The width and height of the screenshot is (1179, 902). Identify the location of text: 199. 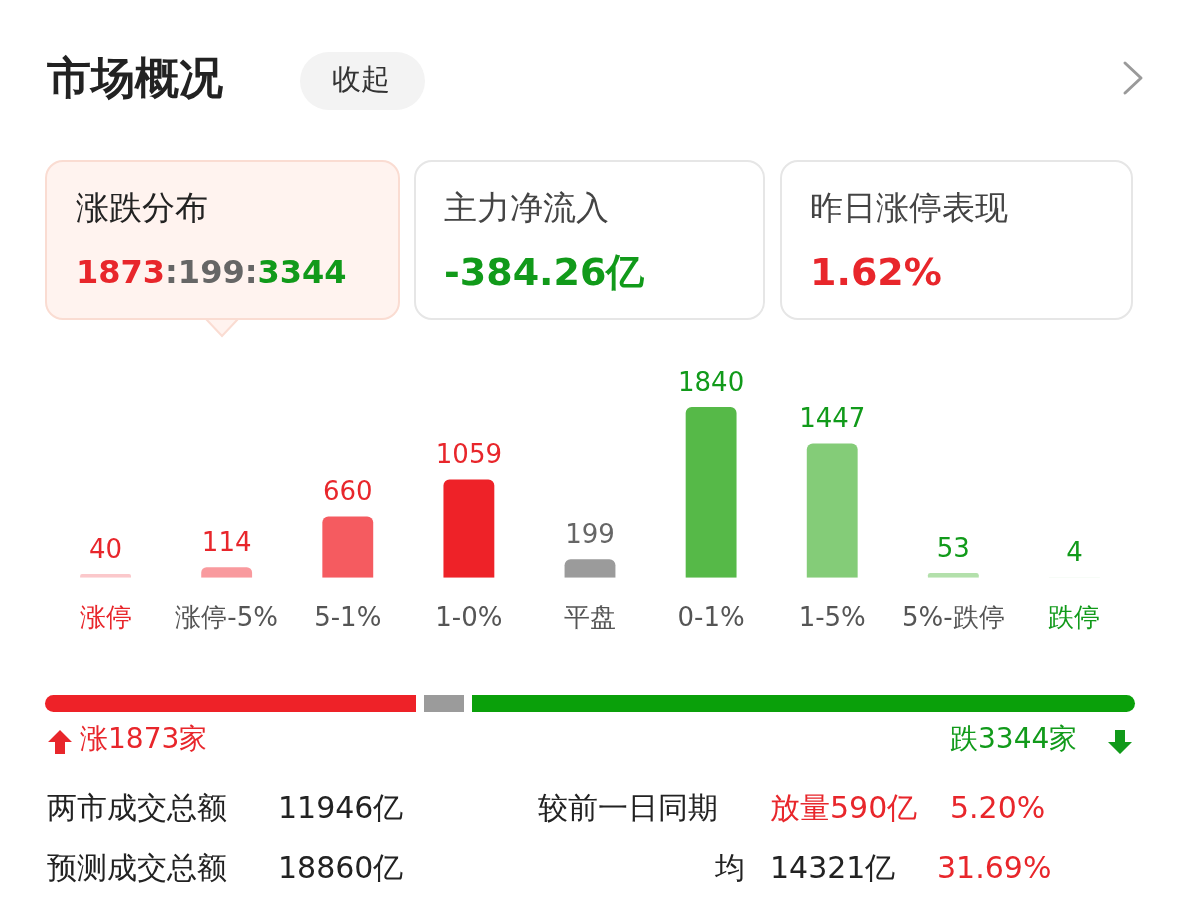
(211, 272).